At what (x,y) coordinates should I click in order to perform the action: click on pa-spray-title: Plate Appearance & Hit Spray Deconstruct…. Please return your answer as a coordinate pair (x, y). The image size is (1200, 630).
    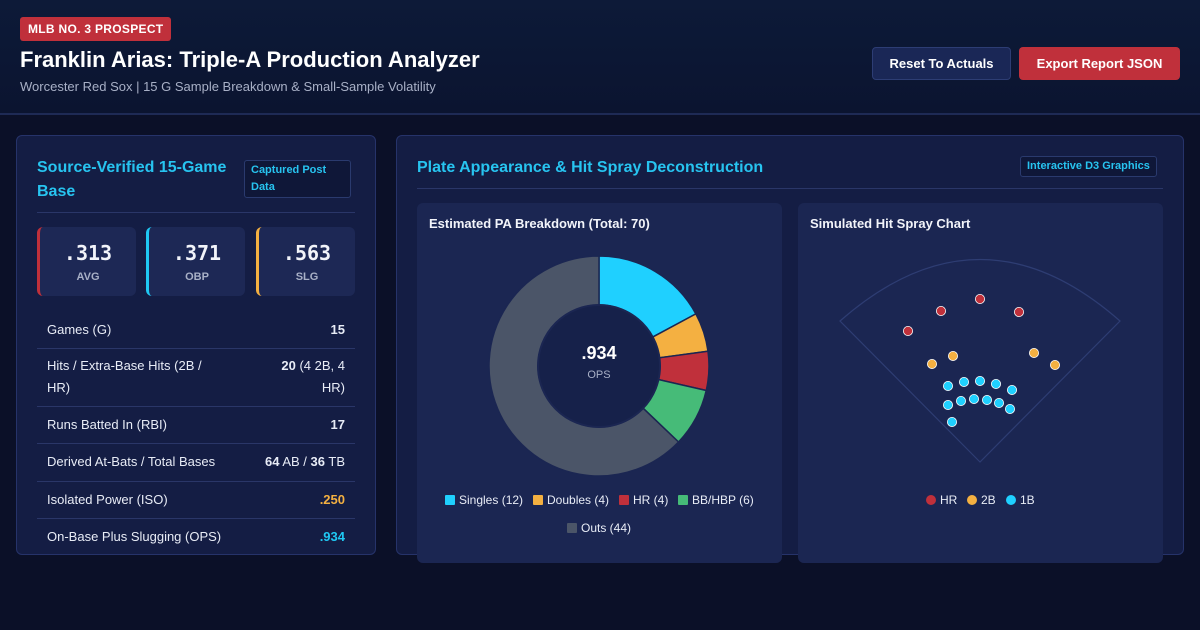
    Looking at the image, I should click on (590, 167).